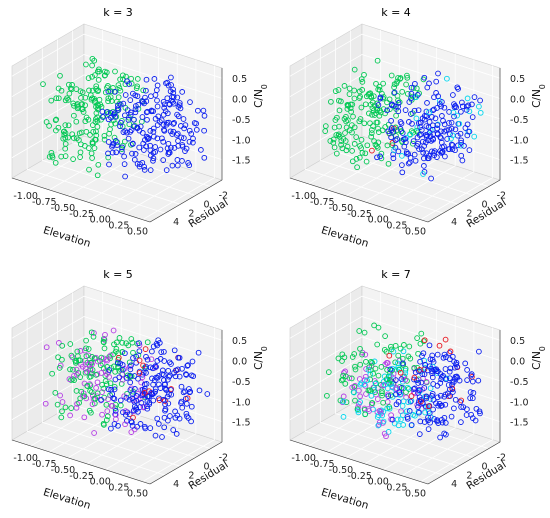 The width and height of the screenshot is (550, 518). Describe the element at coordinates (403, 381) in the screenshot. I see `scatter-points` at that location.